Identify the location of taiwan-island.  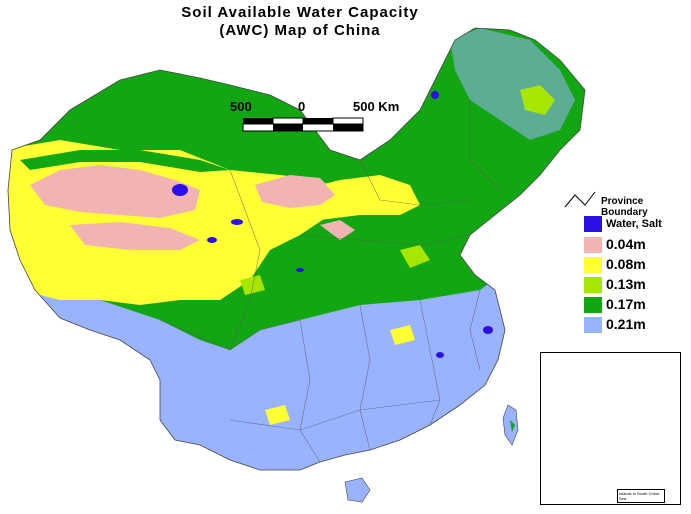
(510, 425).